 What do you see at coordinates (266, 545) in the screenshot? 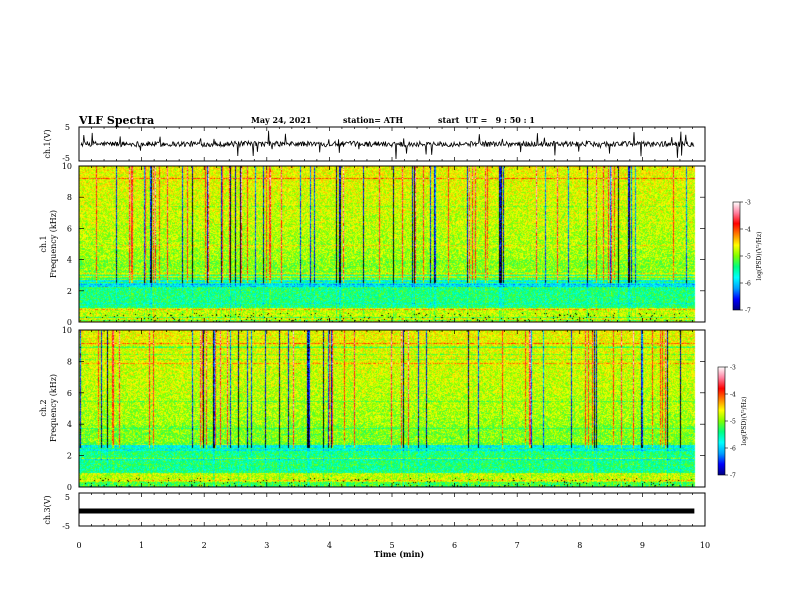
I see `time-tick-label: 3` at bounding box center [266, 545].